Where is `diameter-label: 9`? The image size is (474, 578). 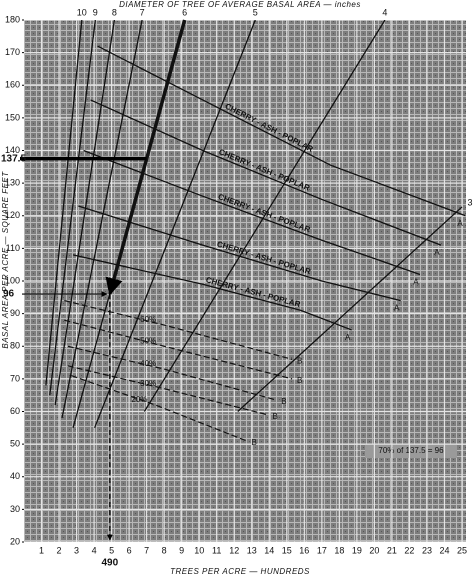 diameter-label: 9 is located at coordinates (95, 12).